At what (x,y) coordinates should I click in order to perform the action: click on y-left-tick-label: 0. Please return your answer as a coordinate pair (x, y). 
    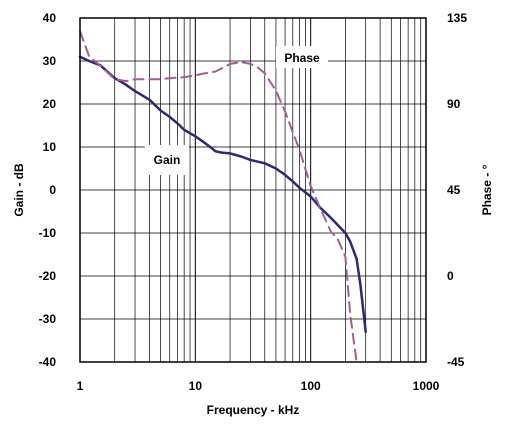
    Looking at the image, I should click on (52, 190).